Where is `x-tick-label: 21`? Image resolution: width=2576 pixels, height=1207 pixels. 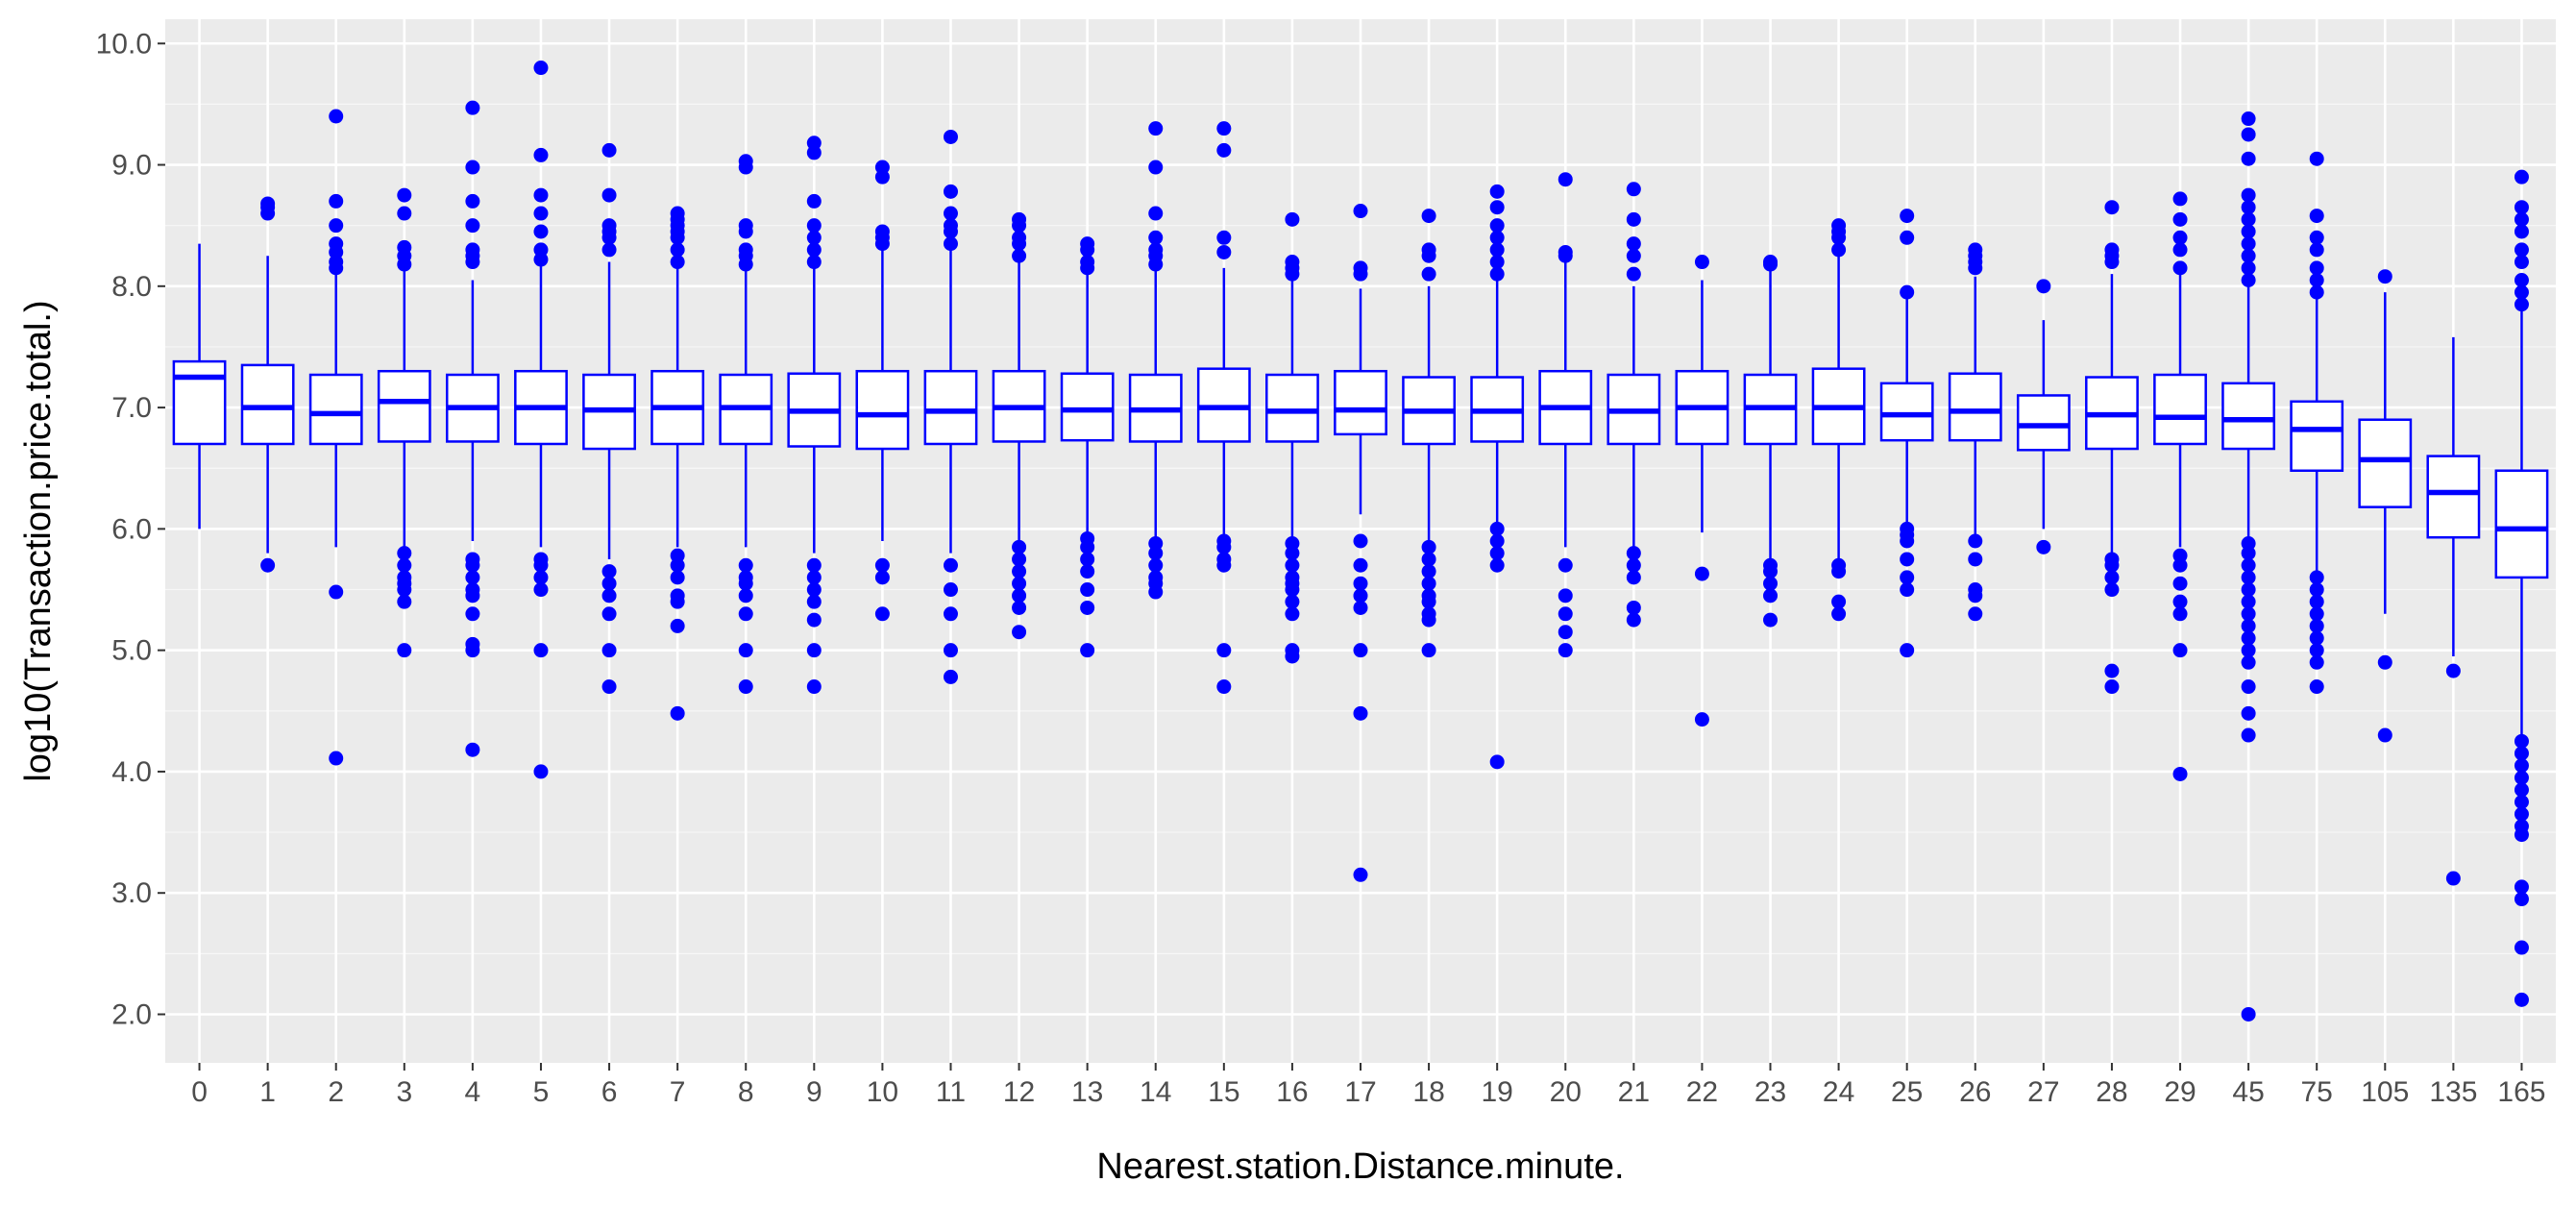
x-tick-label: 21 is located at coordinates (1634, 1092).